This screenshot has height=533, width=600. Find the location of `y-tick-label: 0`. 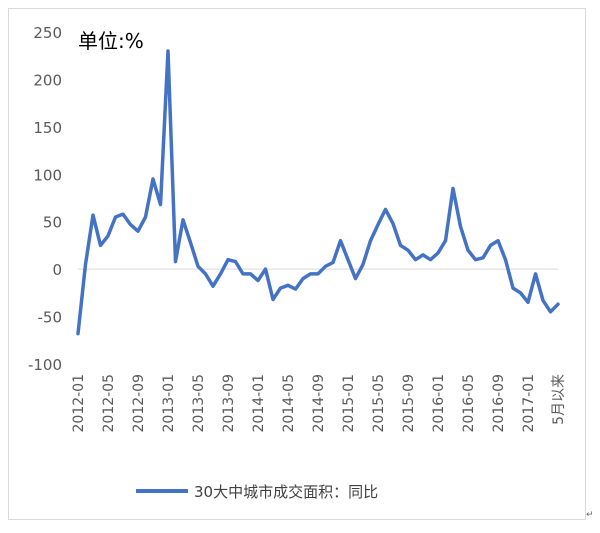

y-tick-label: 0 is located at coordinates (57, 270).